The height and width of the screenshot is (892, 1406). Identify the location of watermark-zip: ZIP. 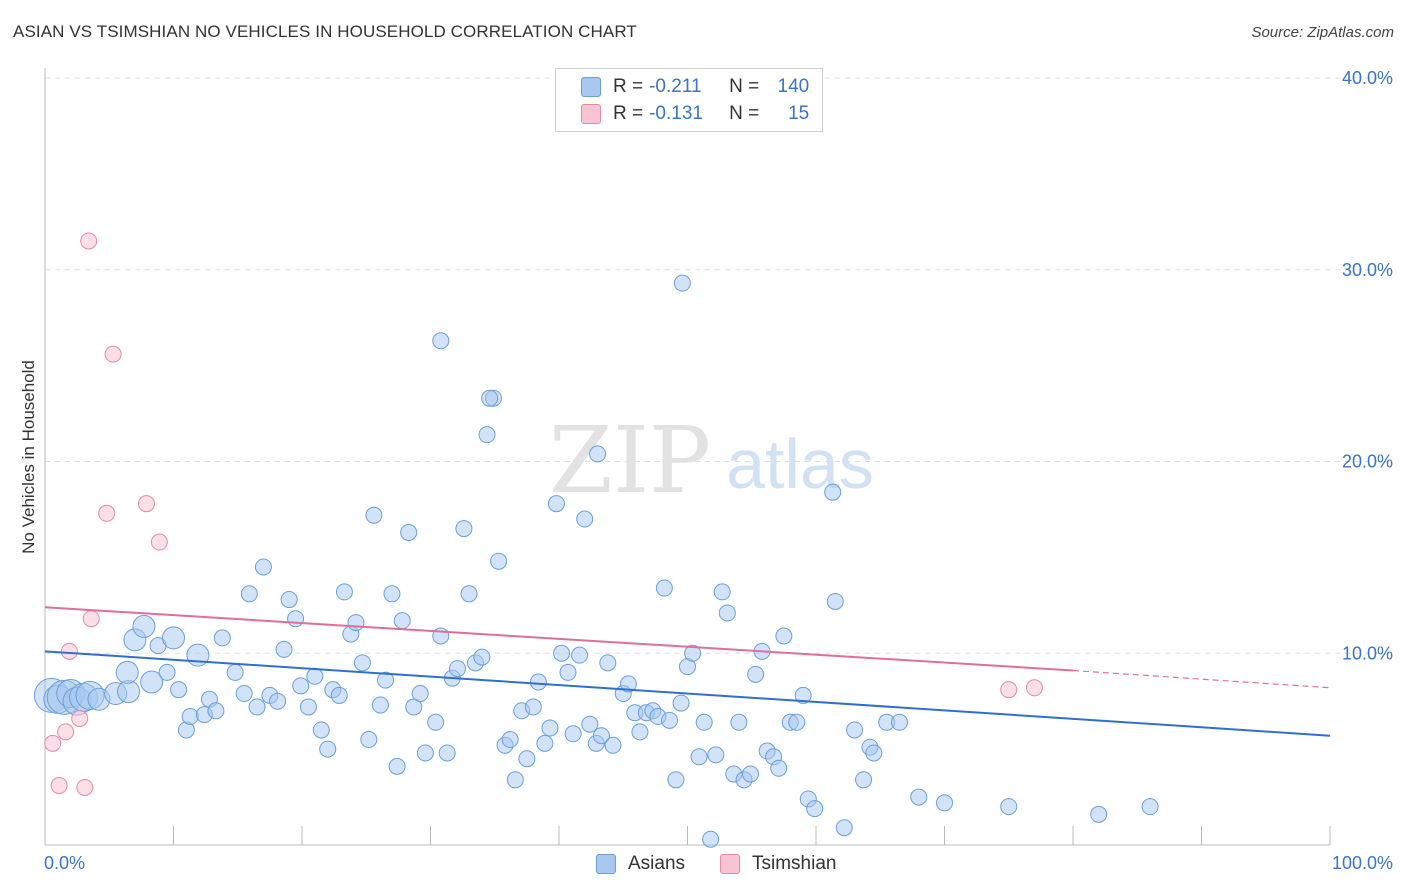
(630, 460).